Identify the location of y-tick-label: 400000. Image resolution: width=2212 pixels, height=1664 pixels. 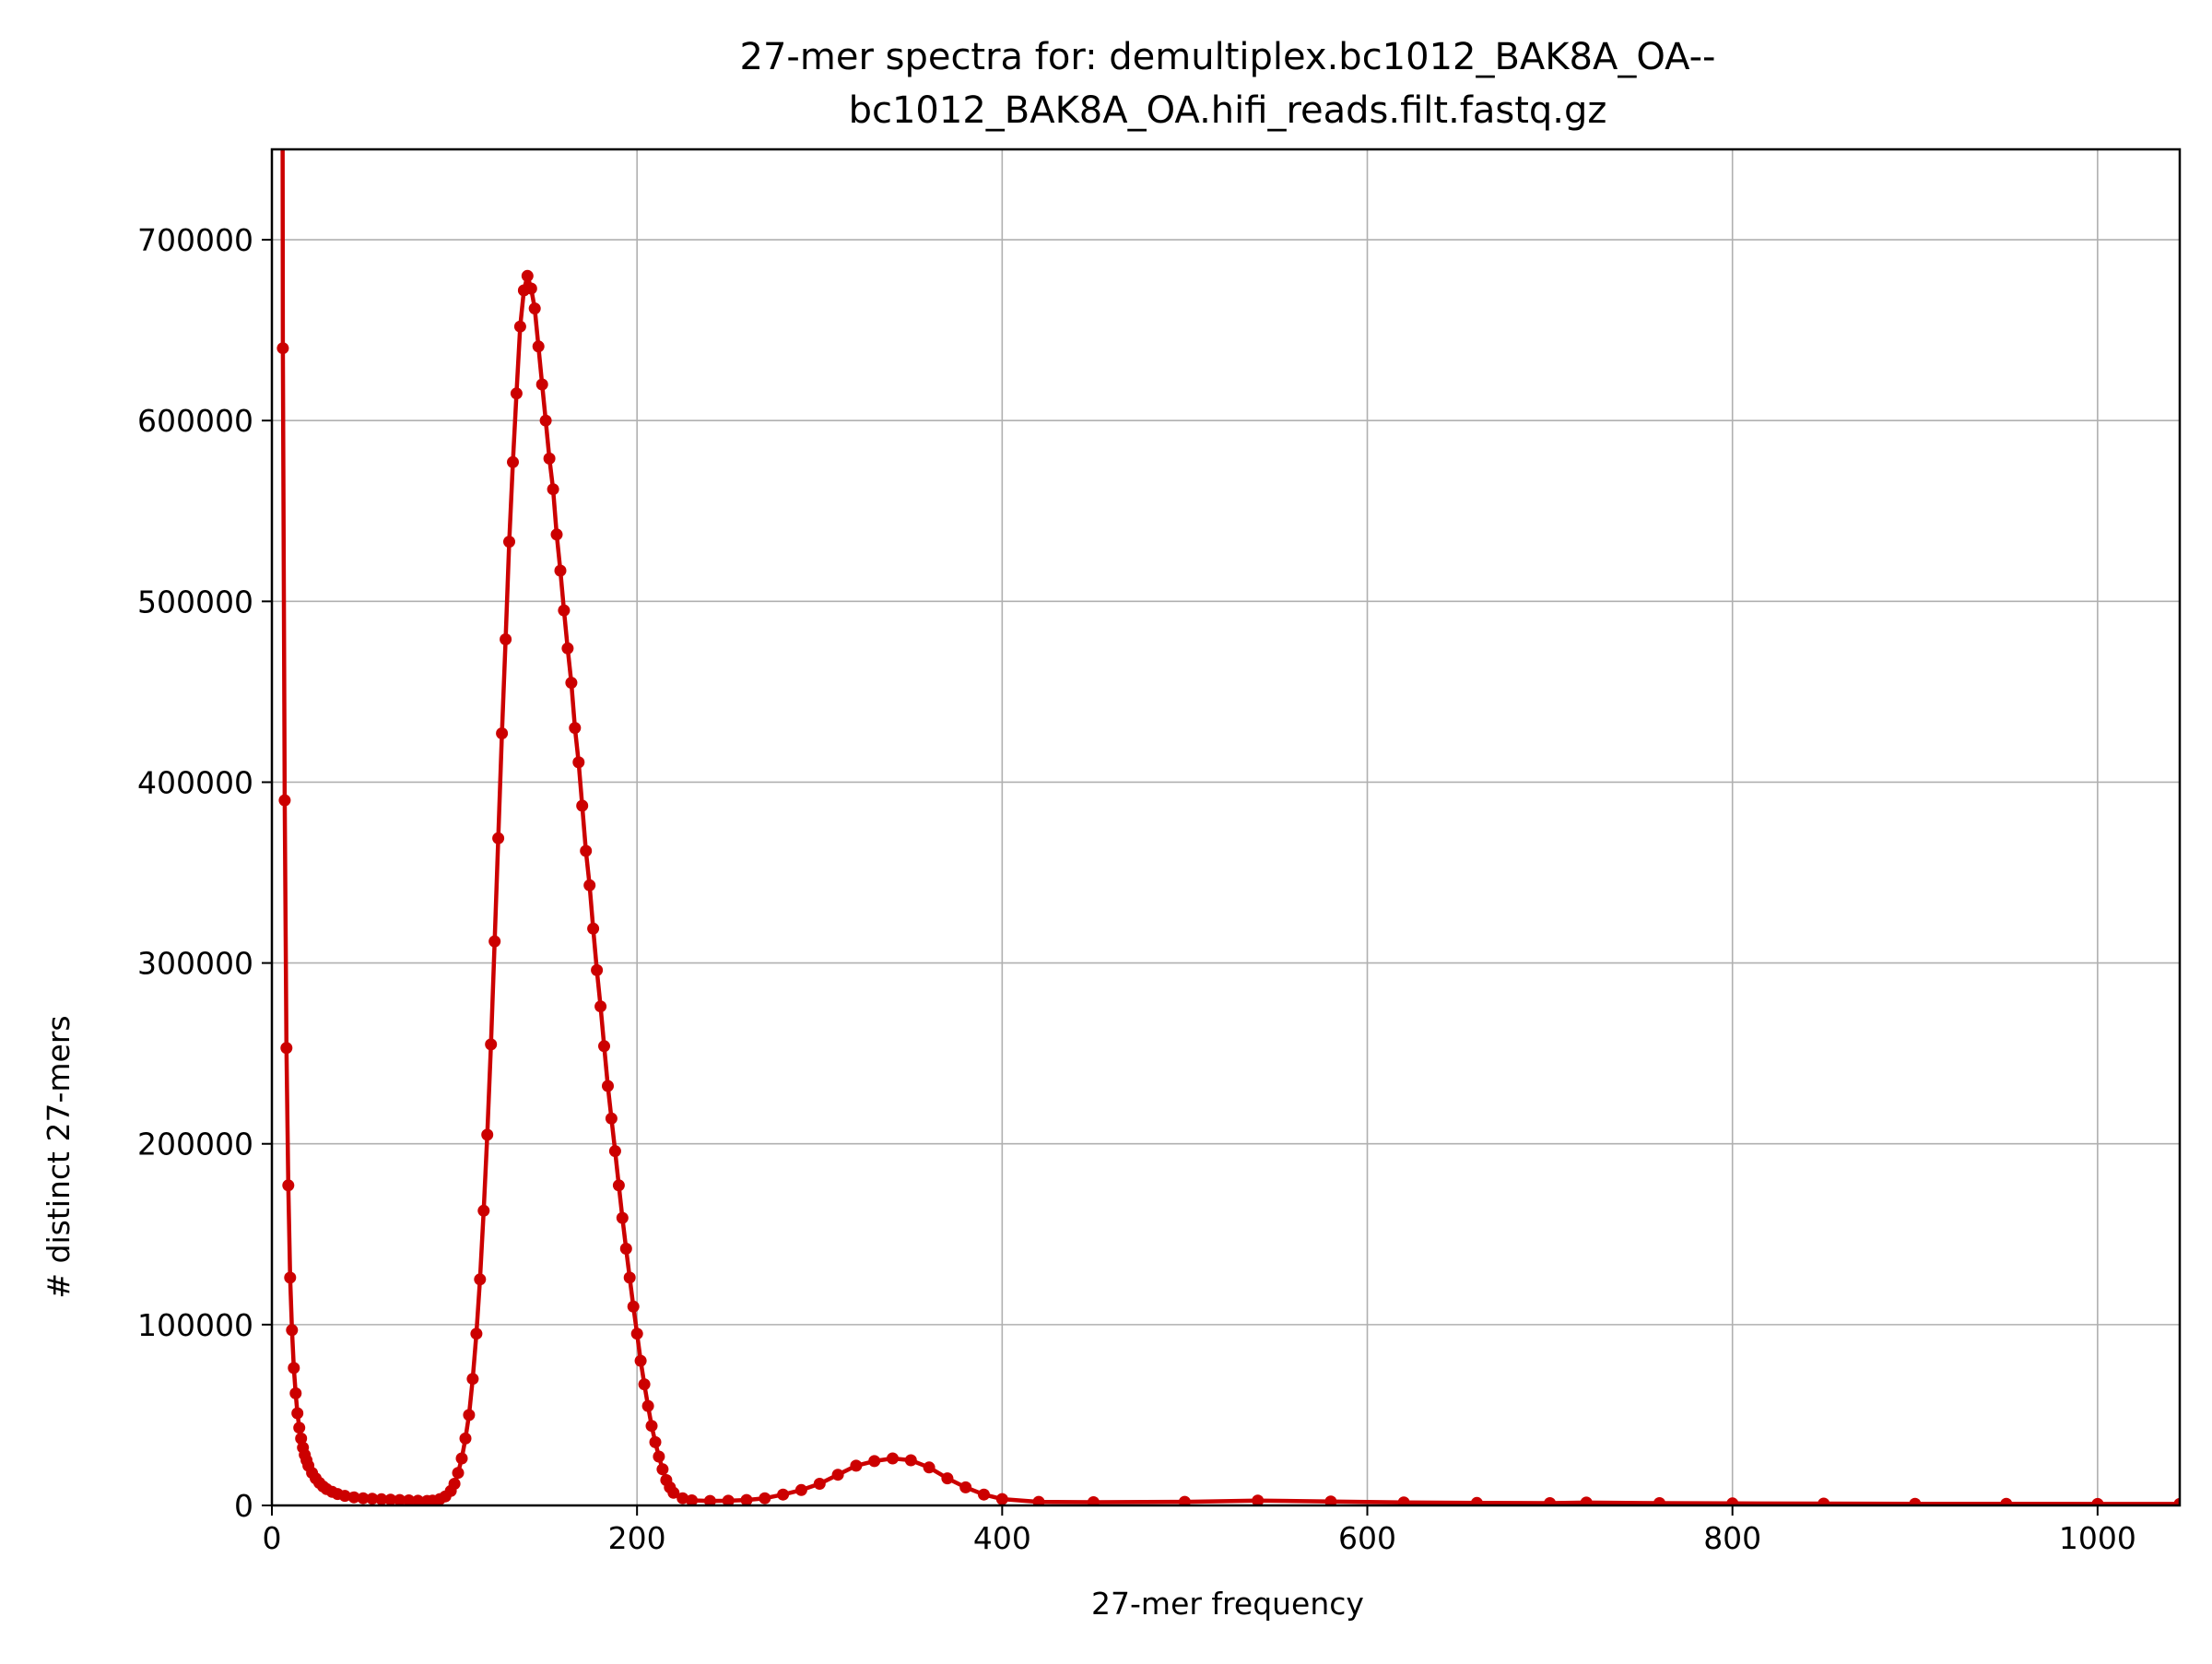
(195, 782).